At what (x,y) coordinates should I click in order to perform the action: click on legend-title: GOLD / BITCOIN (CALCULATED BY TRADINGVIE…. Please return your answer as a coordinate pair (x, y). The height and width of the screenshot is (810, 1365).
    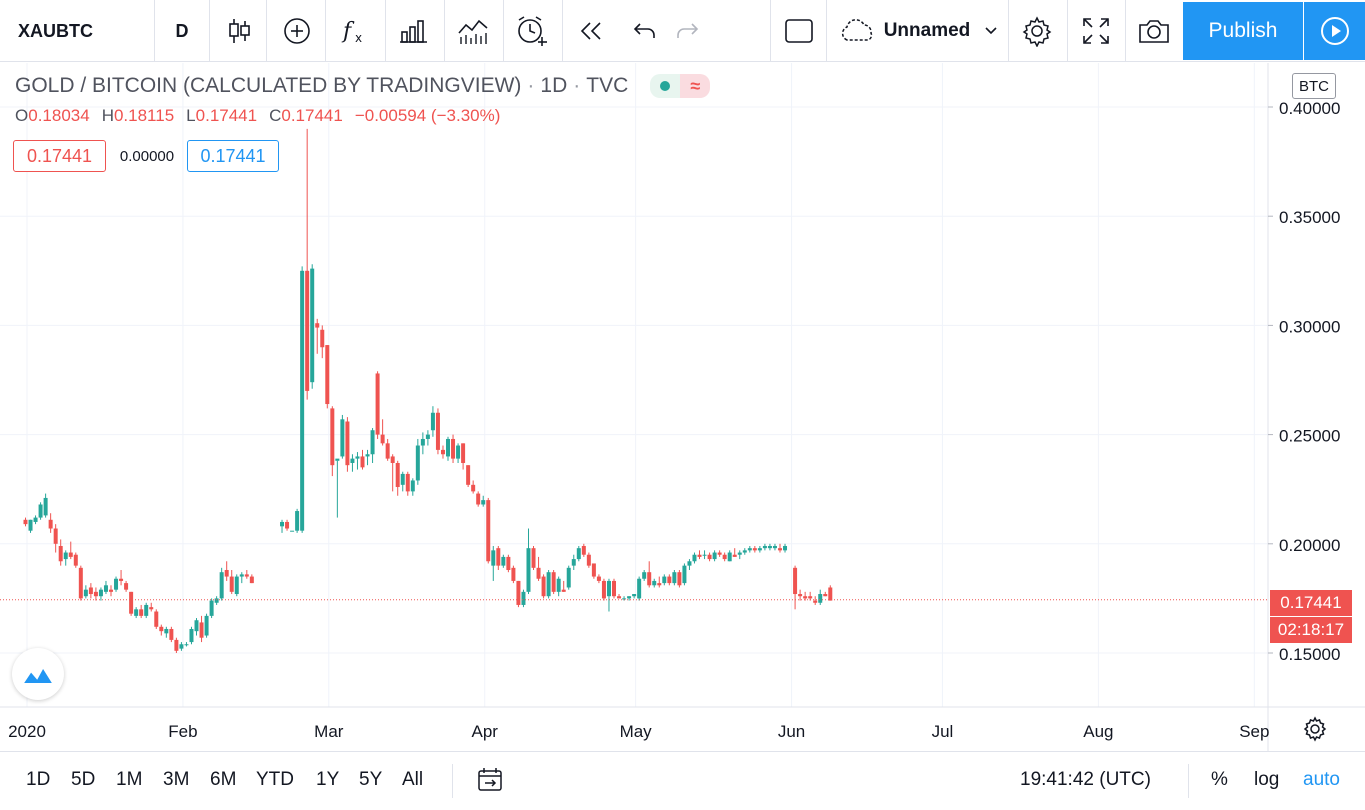
    Looking at the image, I should click on (363, 86).